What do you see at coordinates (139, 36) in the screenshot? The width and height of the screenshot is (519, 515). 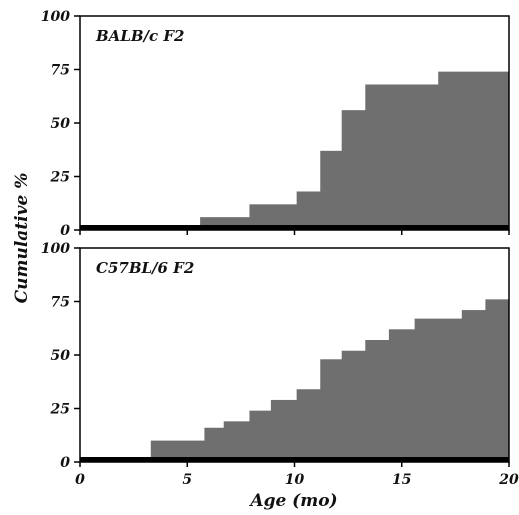 I see `panel-title: BALB/c F2` at bounding box center [139, 36].